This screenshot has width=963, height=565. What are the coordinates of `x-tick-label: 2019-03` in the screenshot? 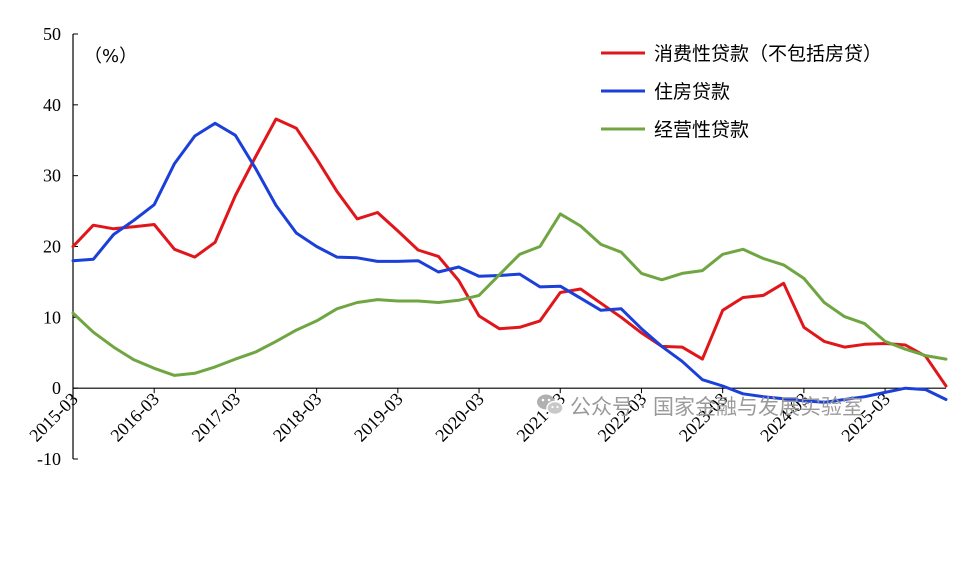 It's located at (378, 417).